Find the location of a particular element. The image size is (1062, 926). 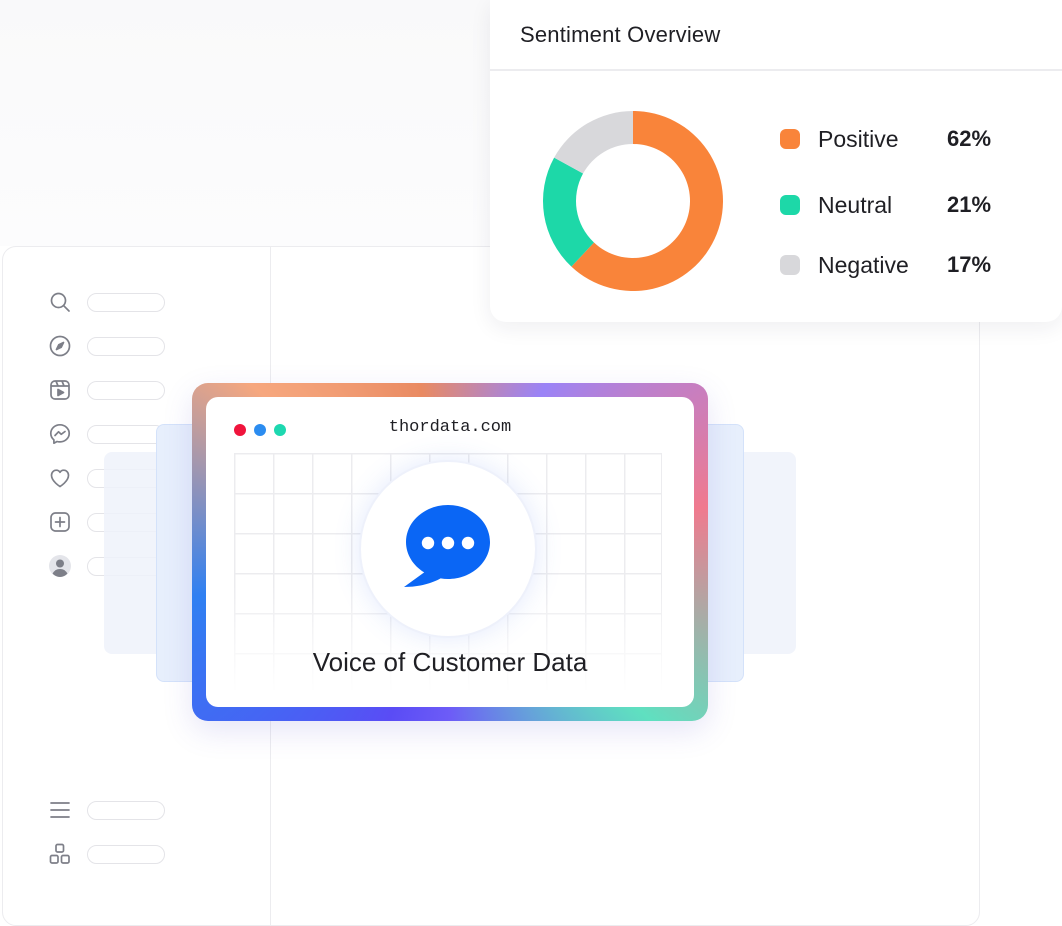

legend-item-neutral: Neutral 21% is located at coordinates (895, 205).